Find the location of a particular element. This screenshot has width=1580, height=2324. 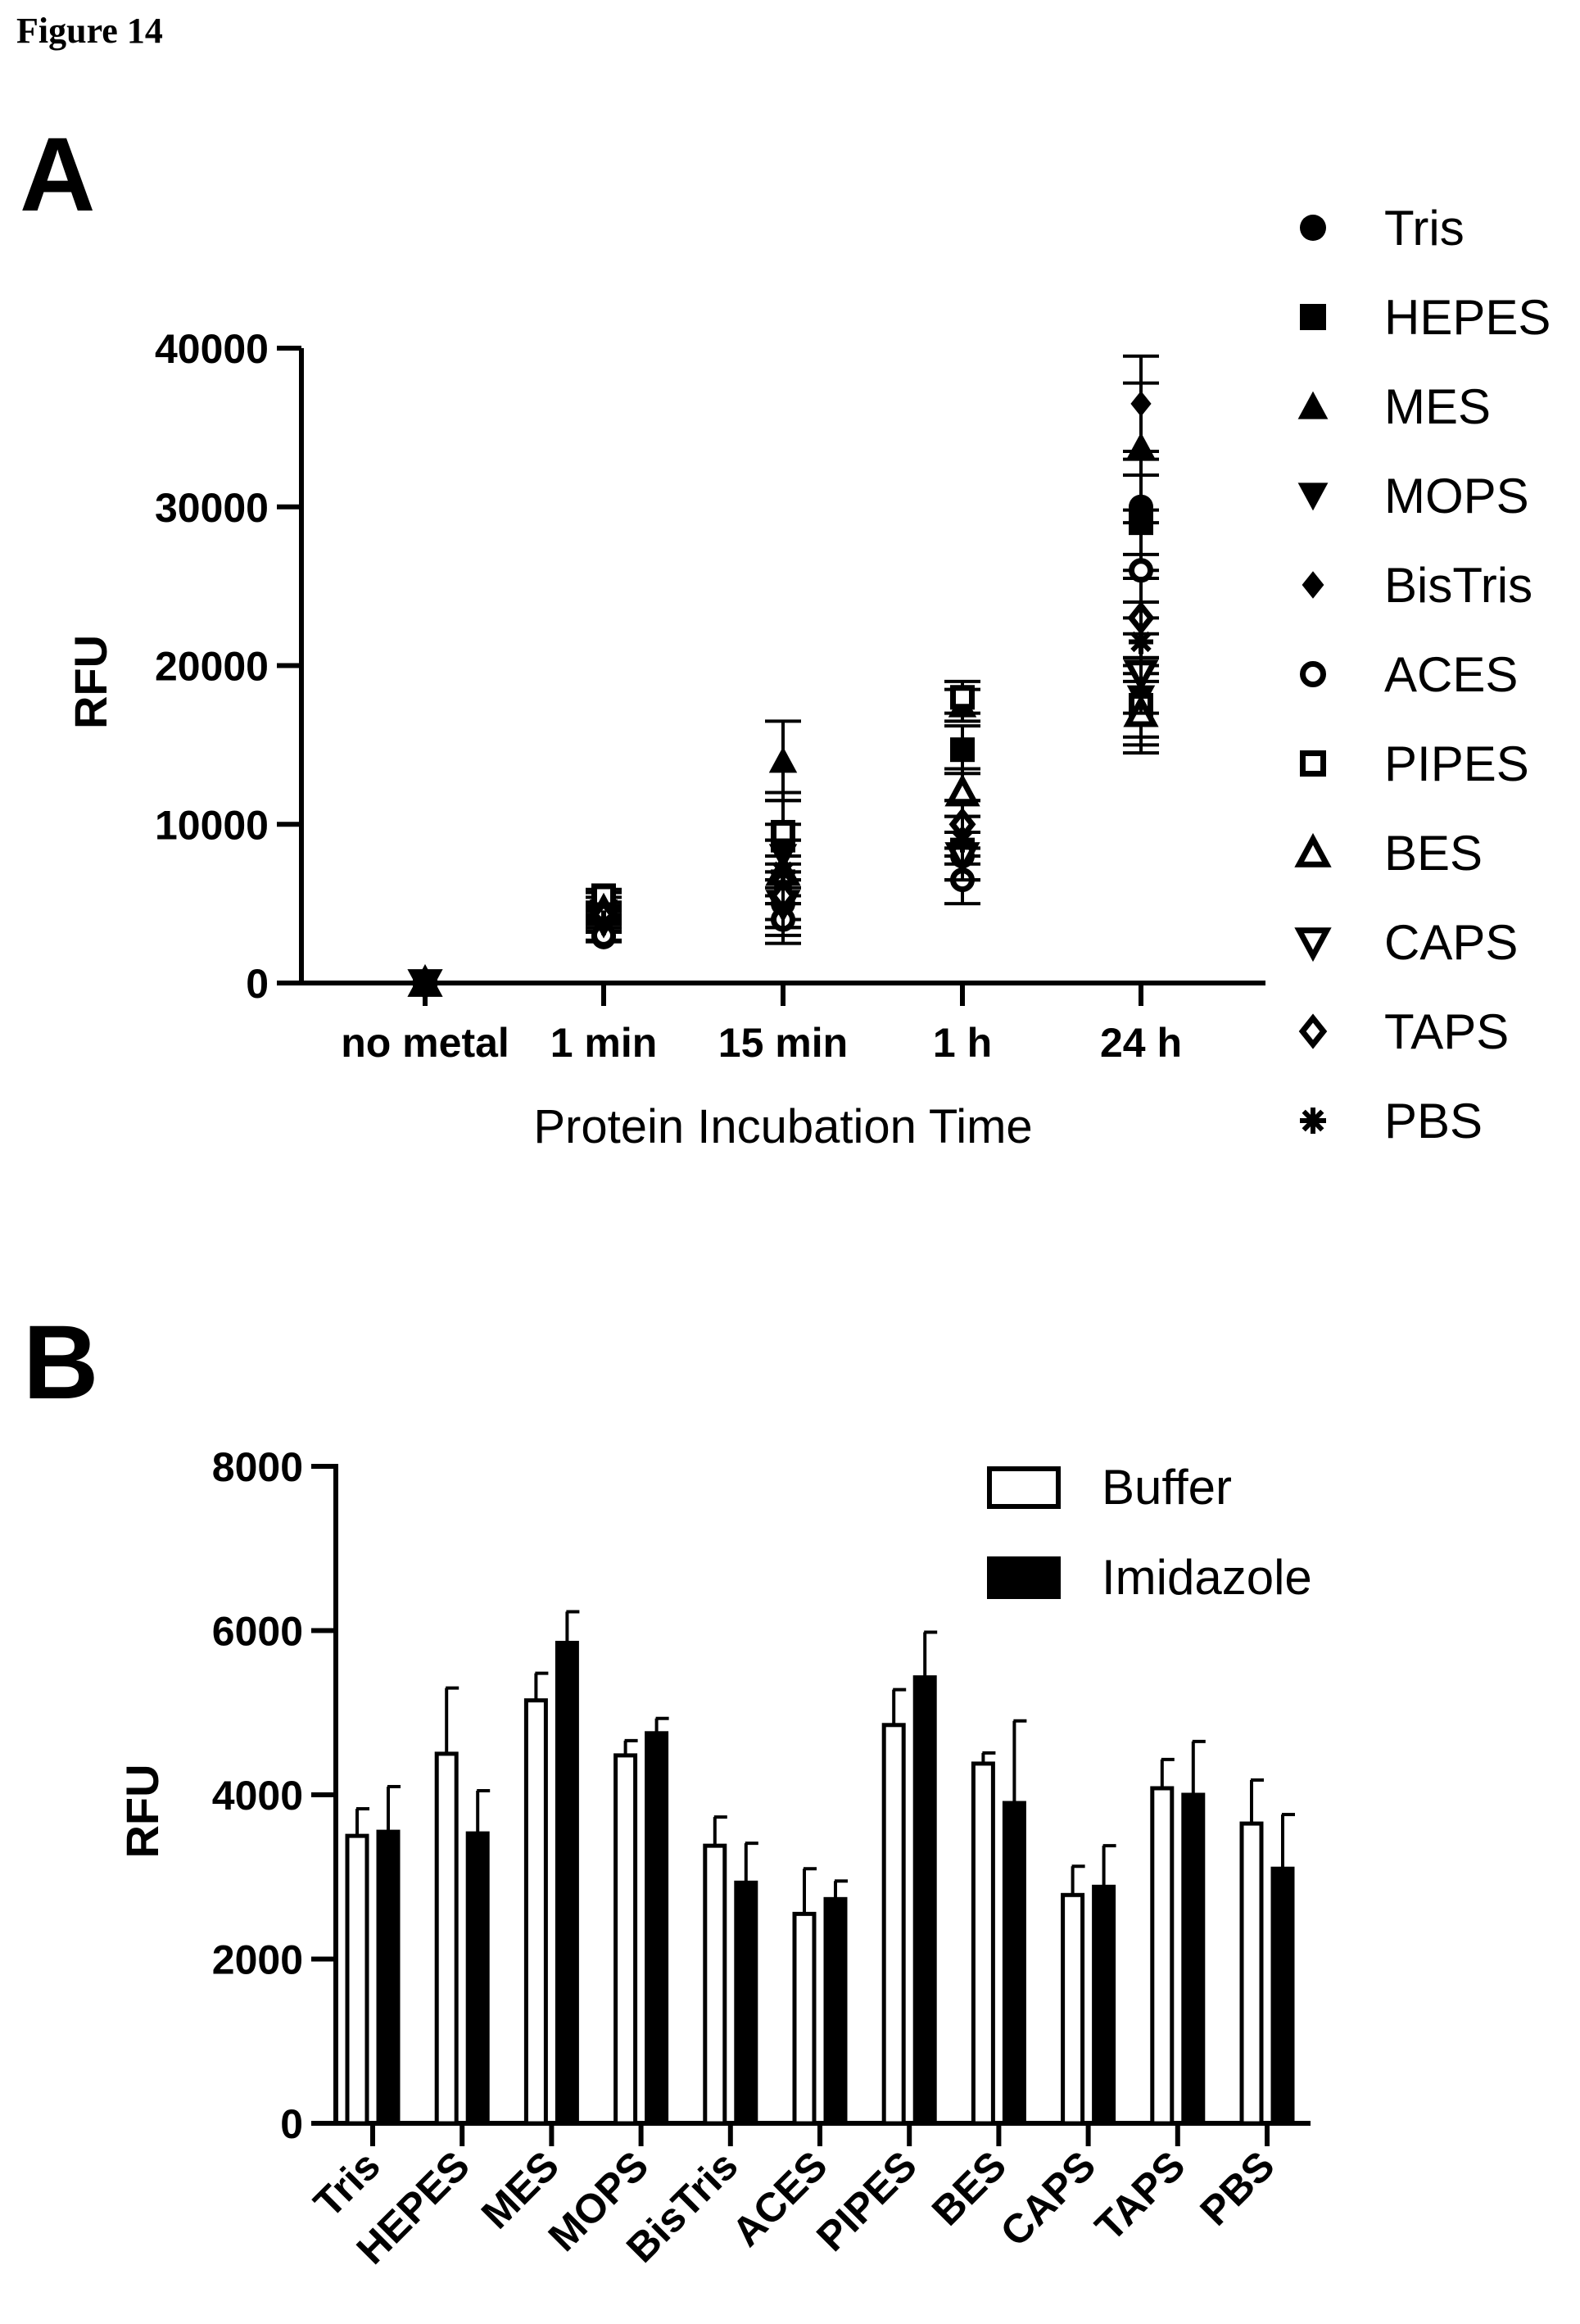

data-point-bistris is located at coordinates (1141, 404).